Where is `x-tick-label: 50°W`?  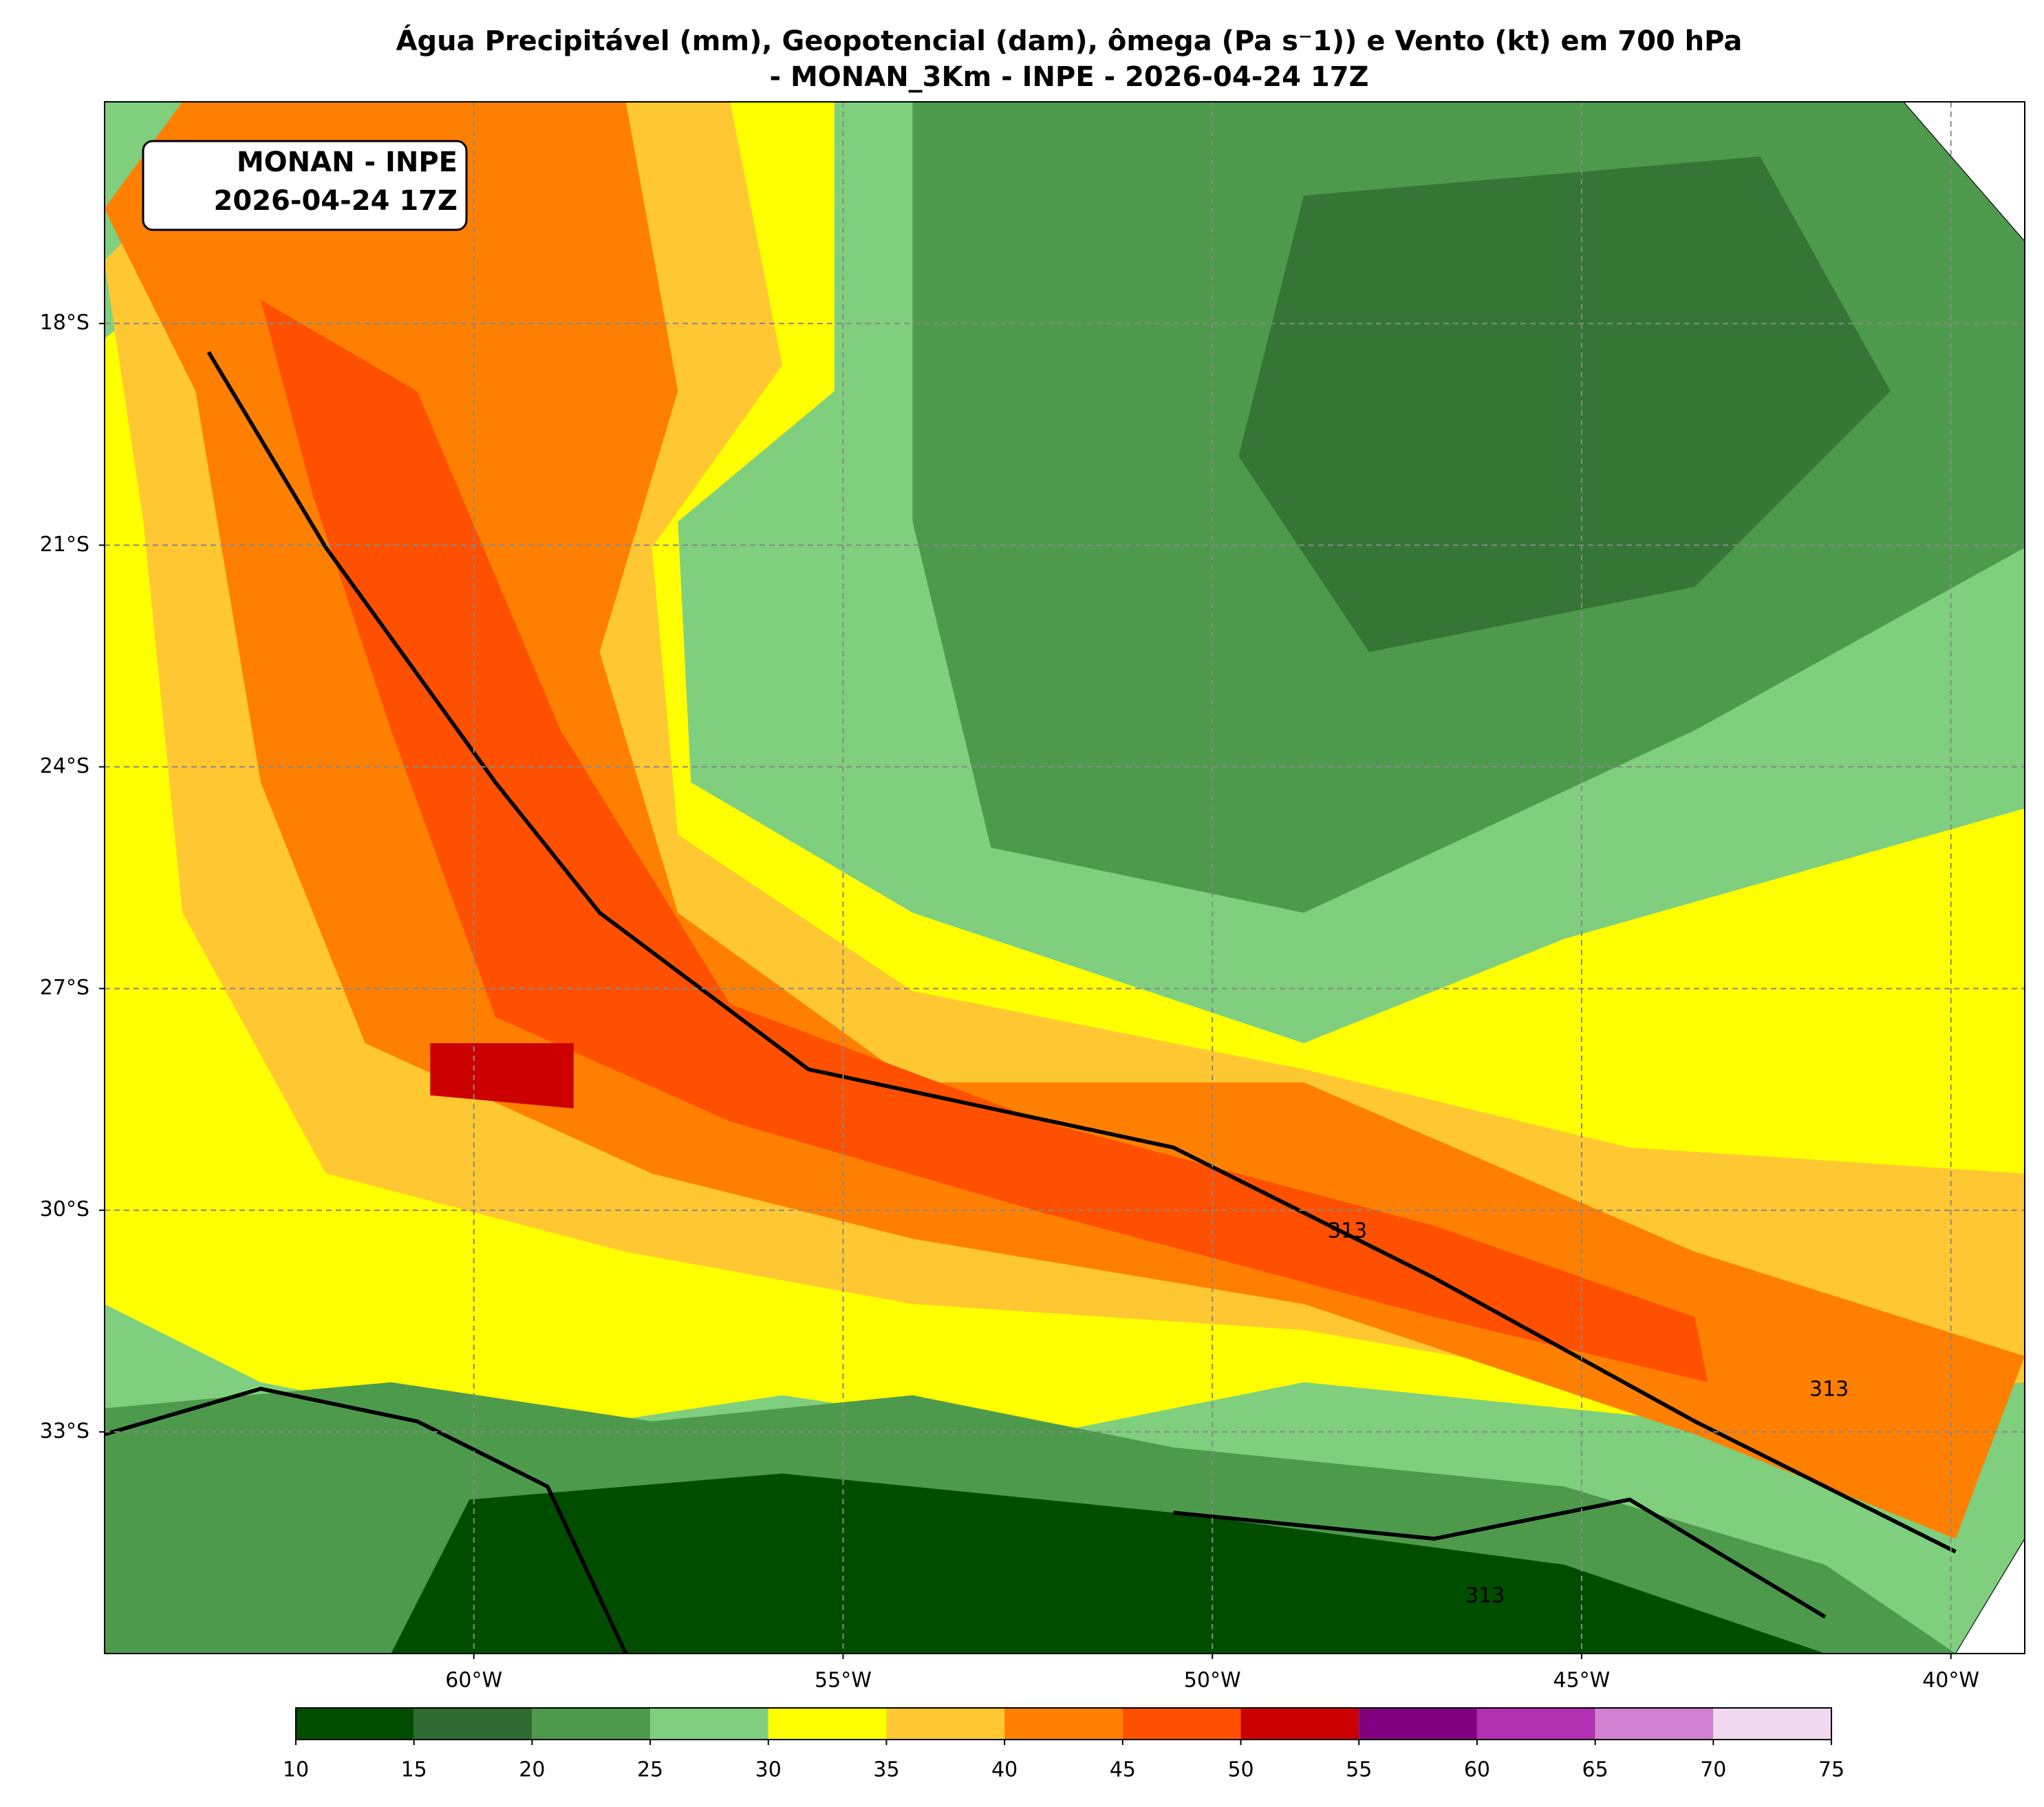
x-tick-label: 50°W is located at coordinates (1212, 1681).